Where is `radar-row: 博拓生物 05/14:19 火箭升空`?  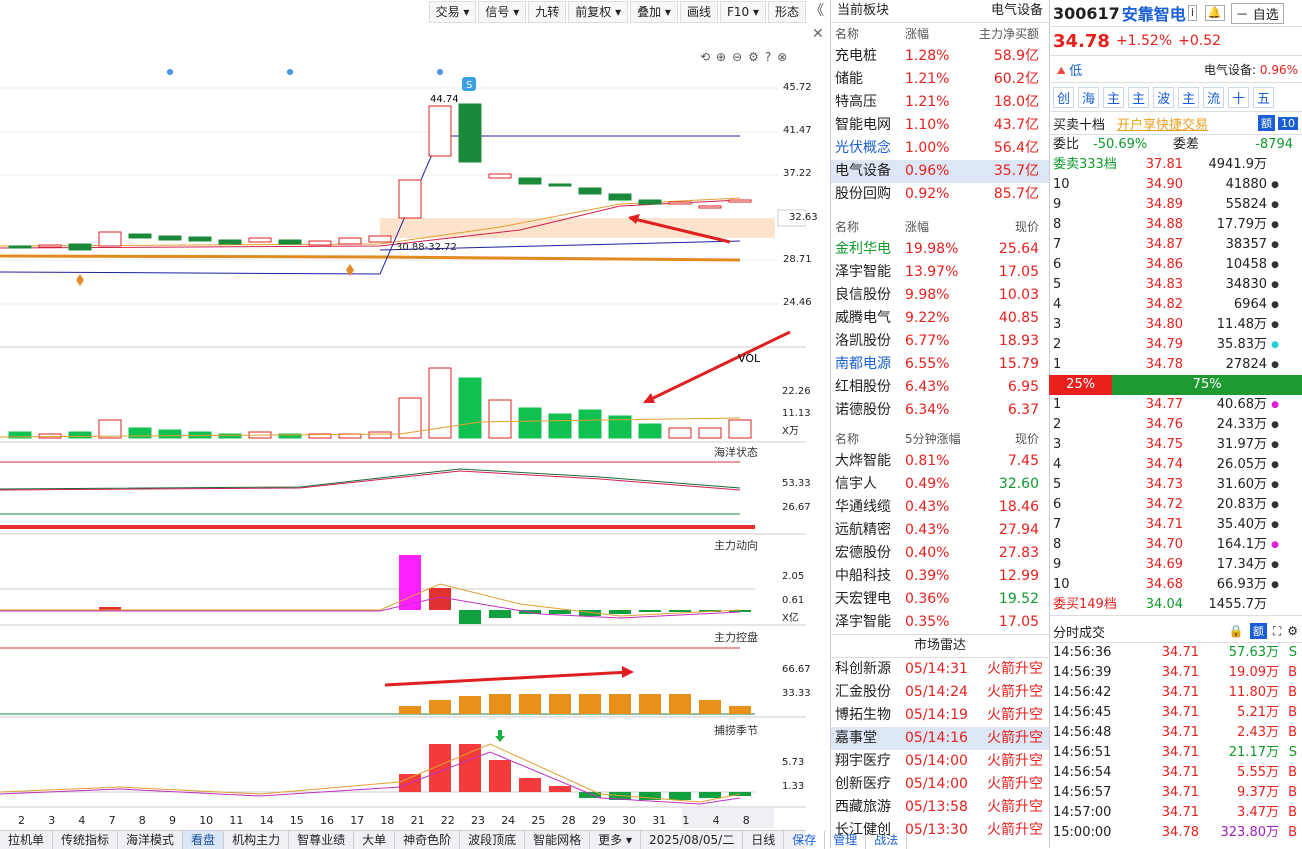
radar-row: 博拓生物 05/14:19 火箭升空 is located at coordinates (940, 715).